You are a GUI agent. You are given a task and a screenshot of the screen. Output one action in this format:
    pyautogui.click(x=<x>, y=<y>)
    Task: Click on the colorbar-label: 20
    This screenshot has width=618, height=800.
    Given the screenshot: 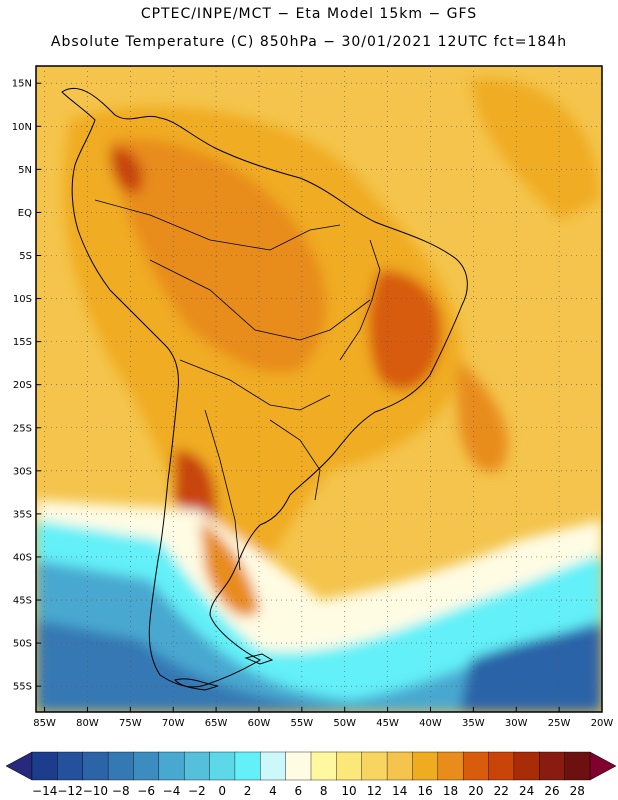 What is the action you would take?
    pyautogui.click(x=475, y=791)
    